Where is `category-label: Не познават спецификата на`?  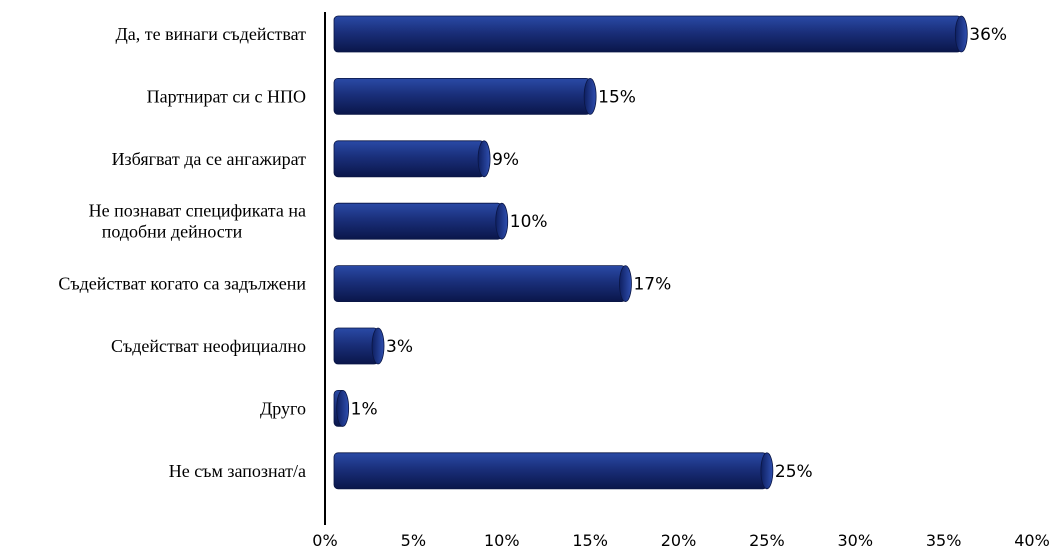 category-label: Не познават спецификата на is located at coordinates (197, 211).